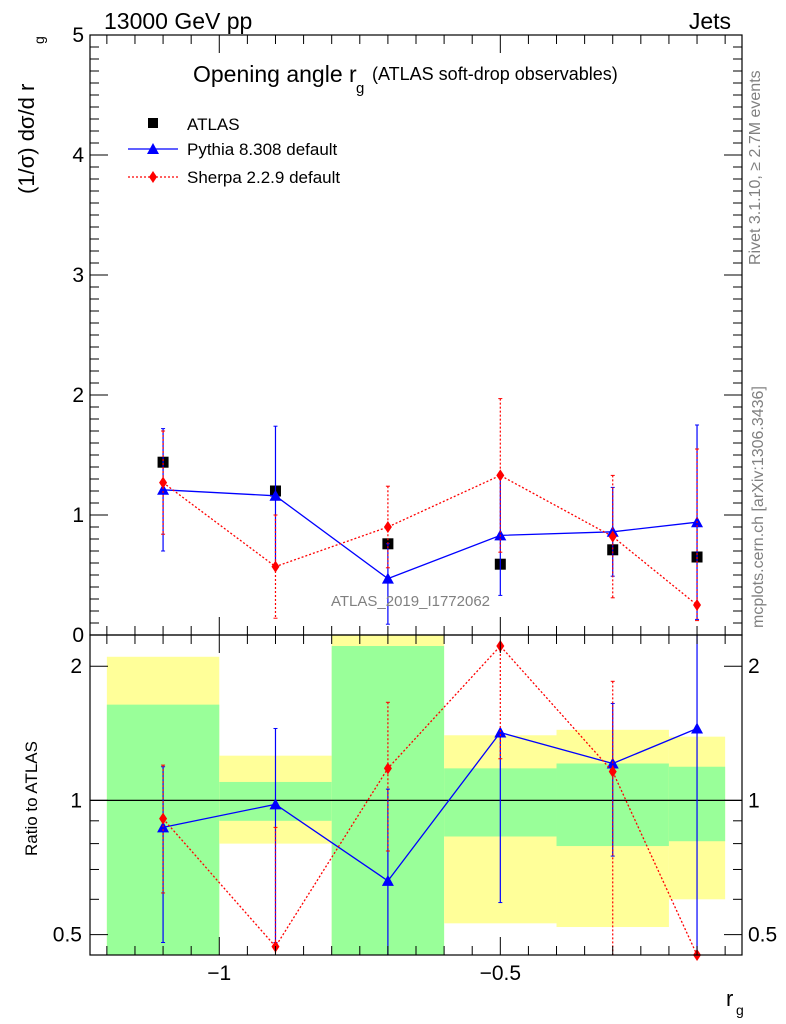  I want to click on header-left: 13000 GeV pp, so click(178, 21).